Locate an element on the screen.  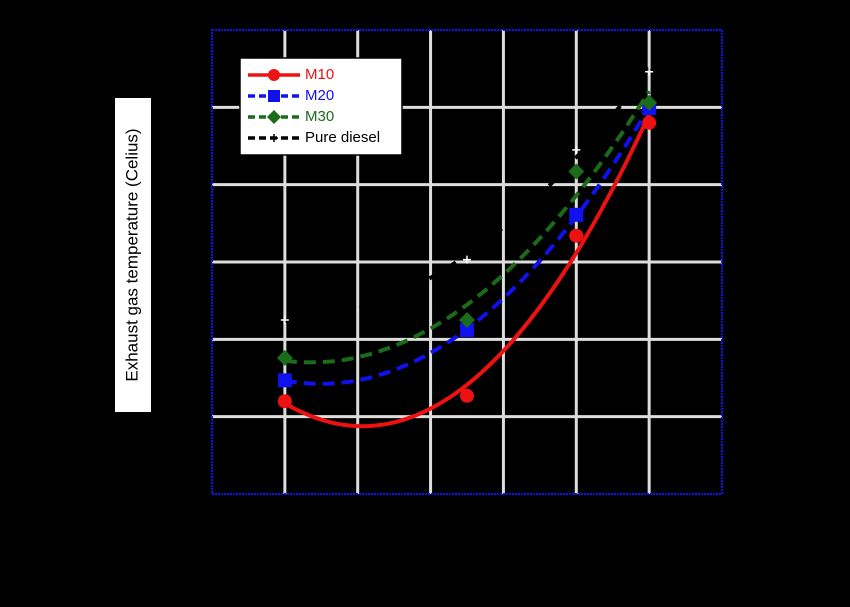
y-label-box is located at coordinates (133, 255).